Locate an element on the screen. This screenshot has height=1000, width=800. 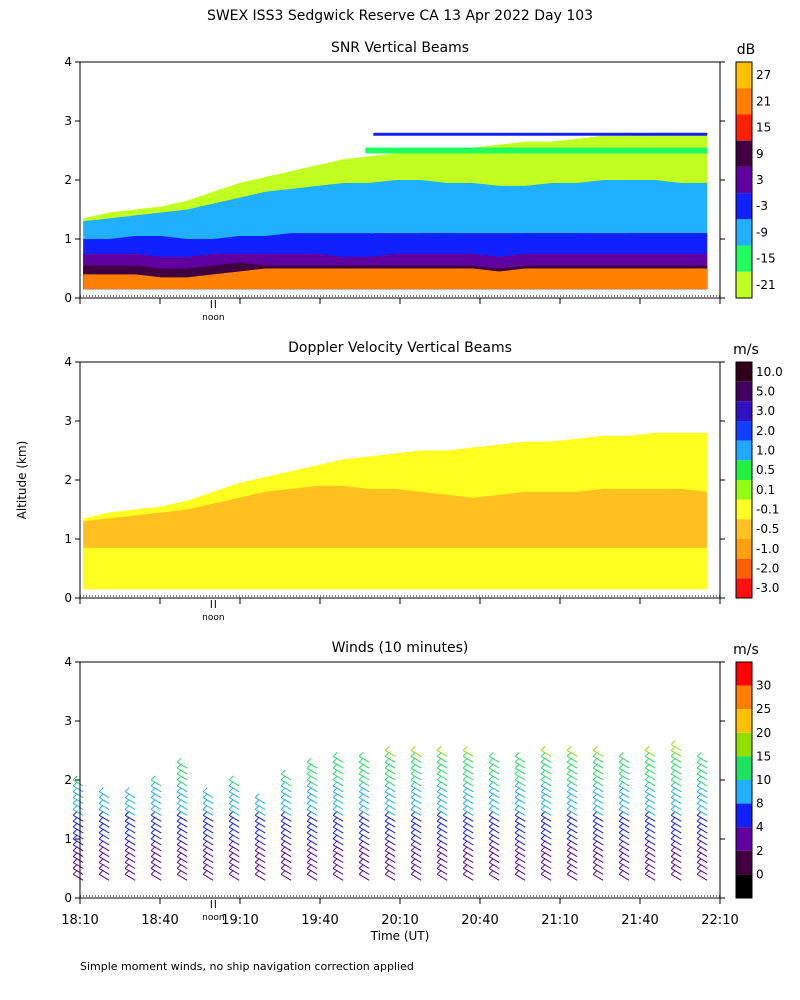
y-axis-label: Altitude (km) is located at coordinates (22, 480).